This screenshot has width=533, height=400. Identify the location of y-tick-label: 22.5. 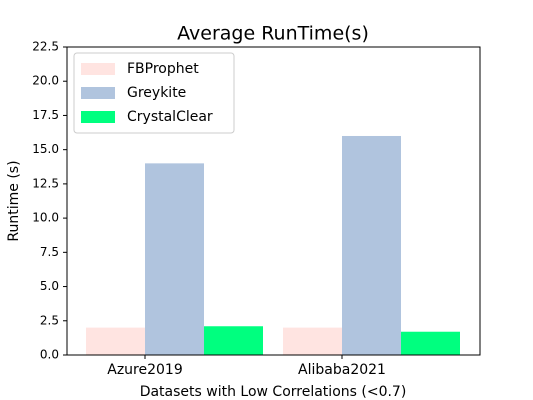
(45, 47).